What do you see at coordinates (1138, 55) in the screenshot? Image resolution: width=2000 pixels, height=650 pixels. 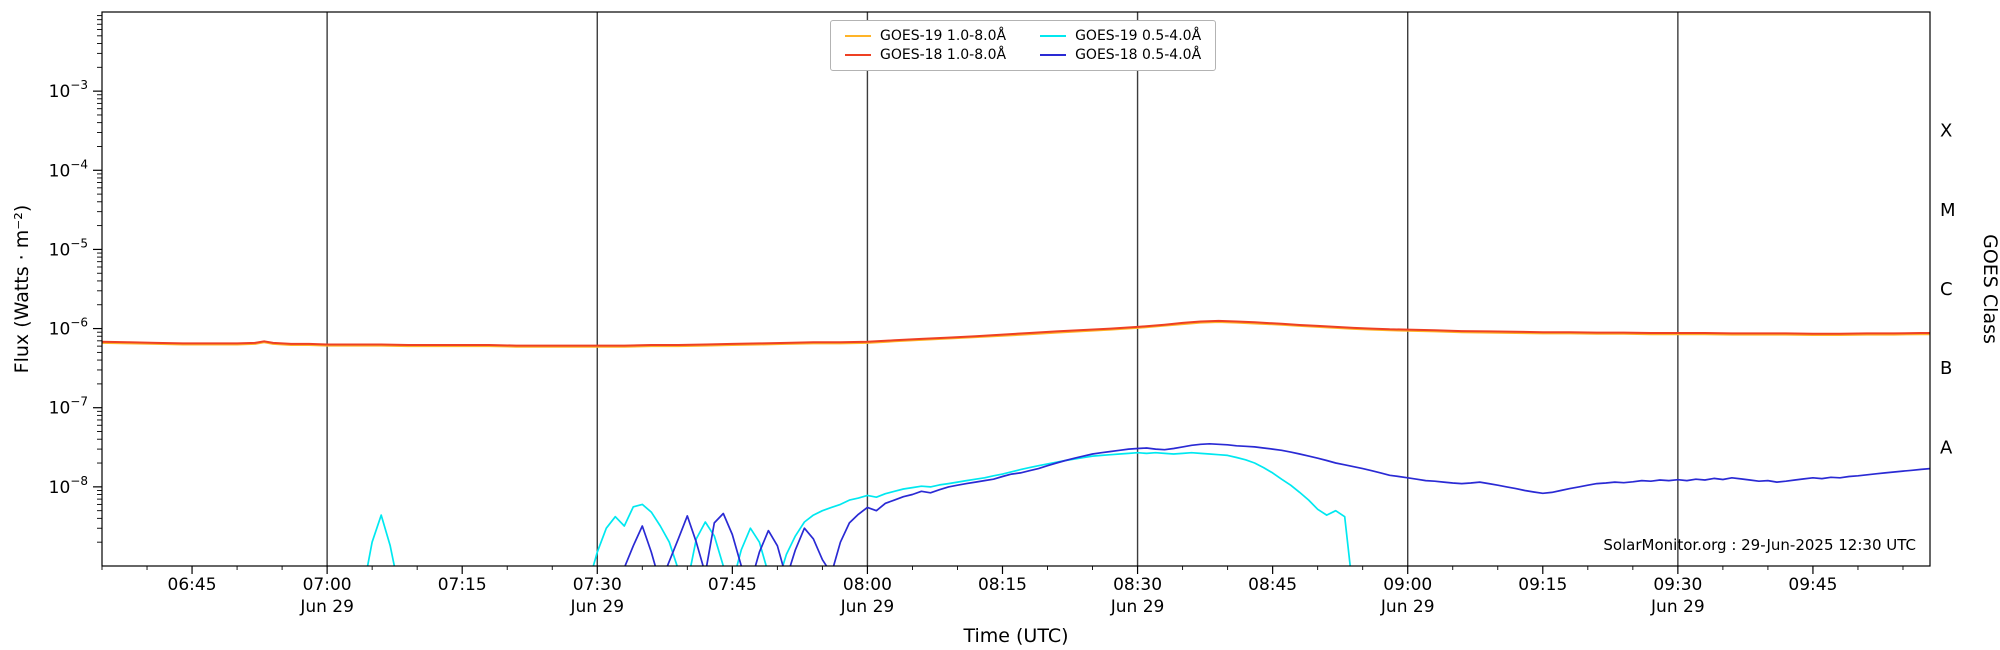 I see `legend-label: GOES-18 0.5-4.0Å` at bounding box center [1138, 55].